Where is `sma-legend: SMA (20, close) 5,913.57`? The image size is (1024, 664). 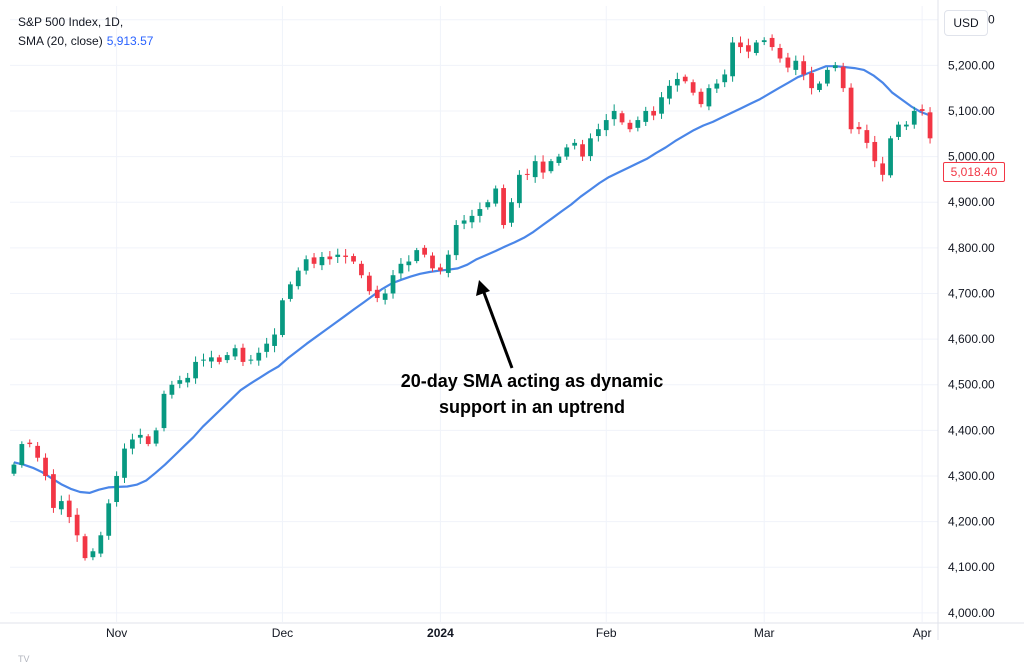 sma-legend: SMA (20, close) 5,913.57 is located at coordinates (85, 41).